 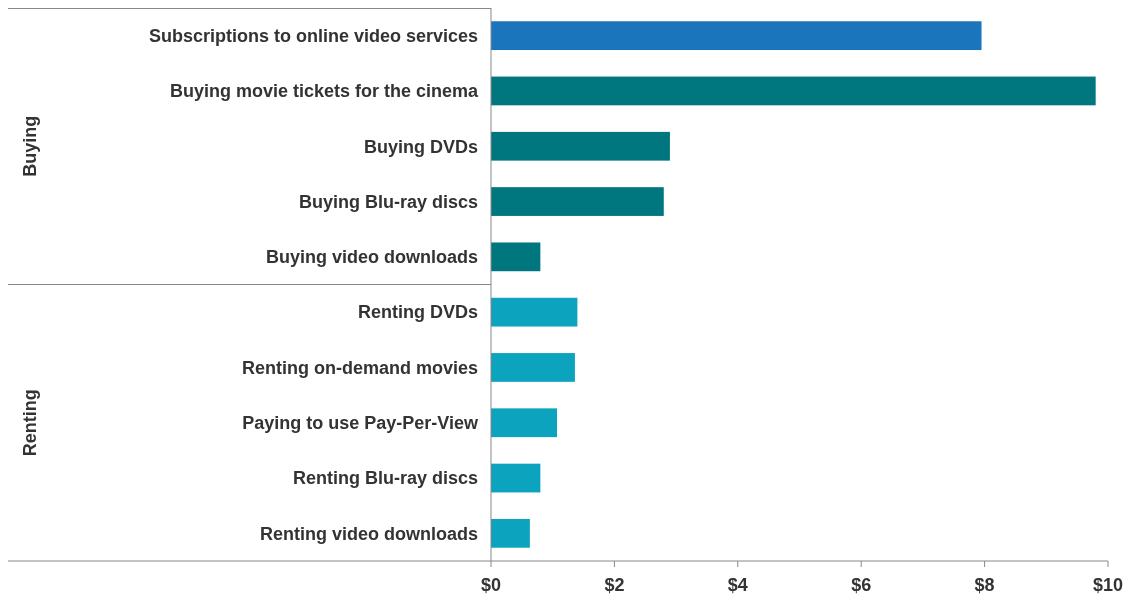 What do you see at coordinates (368, 533) in the screenshot?
I see `y-tick-label: Renting video downloads` at bounding box center [368, 533].